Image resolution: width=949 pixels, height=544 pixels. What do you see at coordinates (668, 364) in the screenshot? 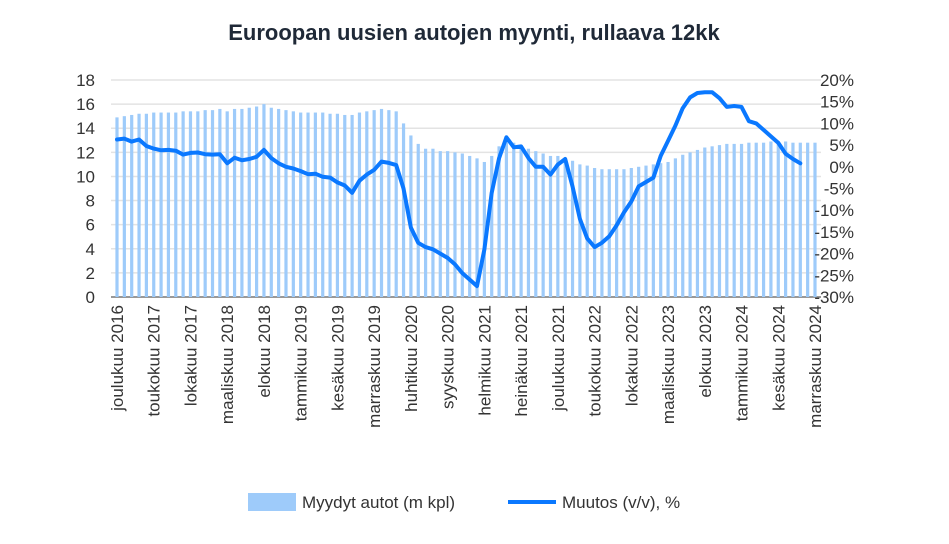
I see `x-axis-tick-label: maaliskuu 2023` at bounding box center [668, 364].